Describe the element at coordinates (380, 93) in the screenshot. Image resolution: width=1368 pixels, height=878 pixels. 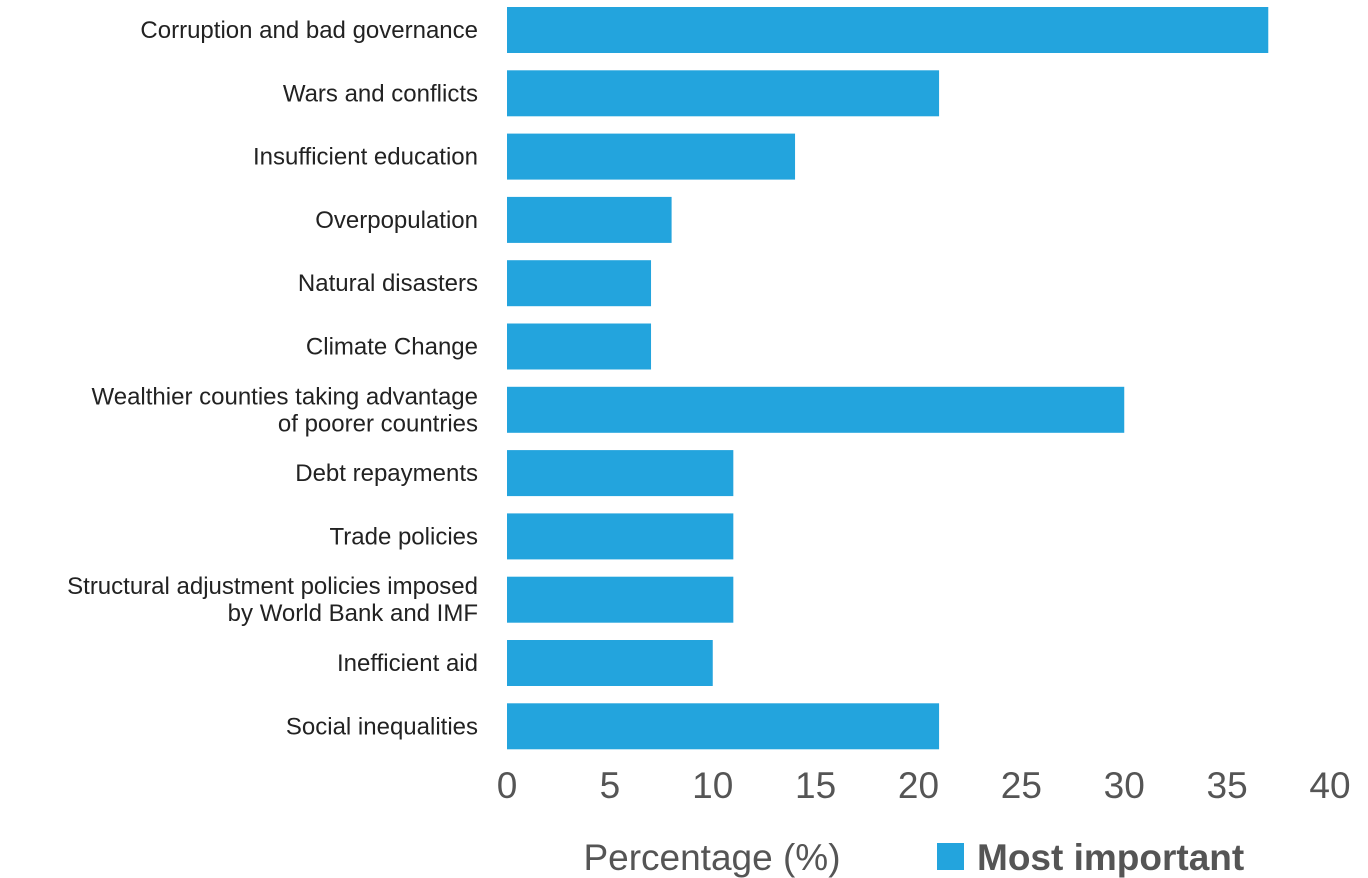
I see `category-label: Wars and conflicts` at that location.